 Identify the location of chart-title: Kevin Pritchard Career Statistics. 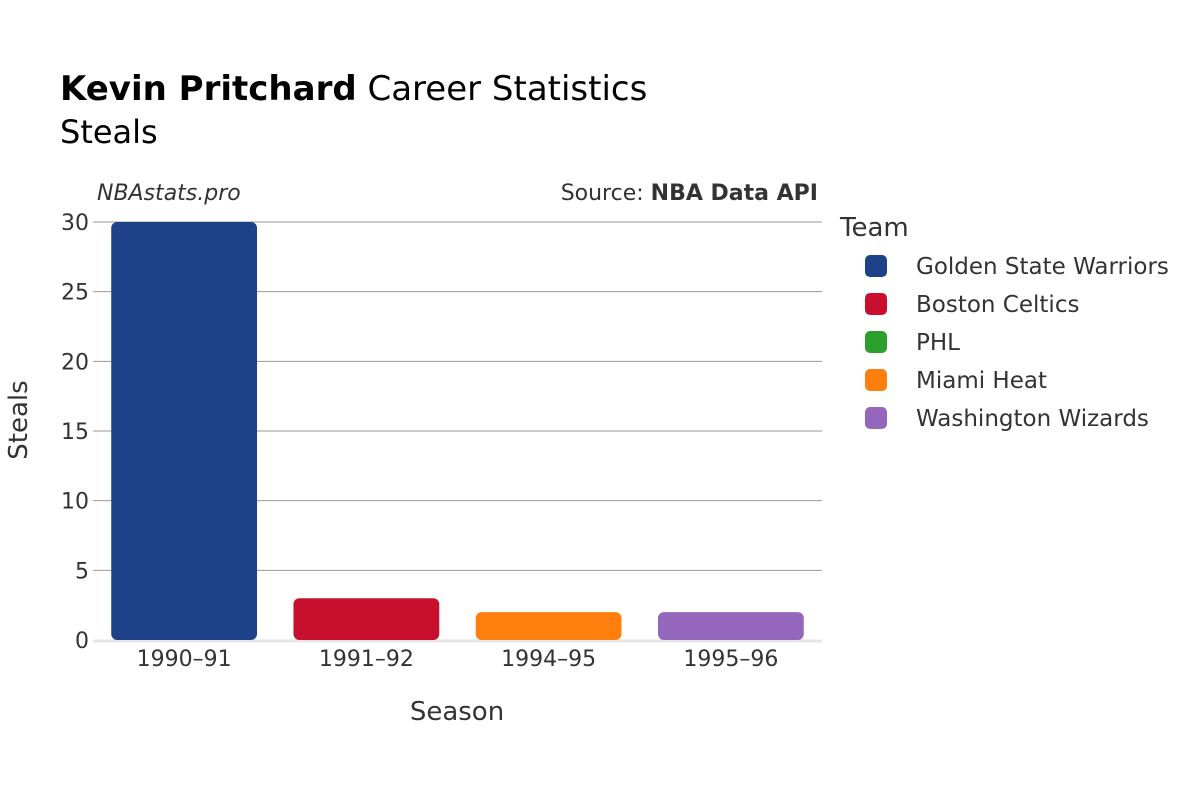
(353, 89).